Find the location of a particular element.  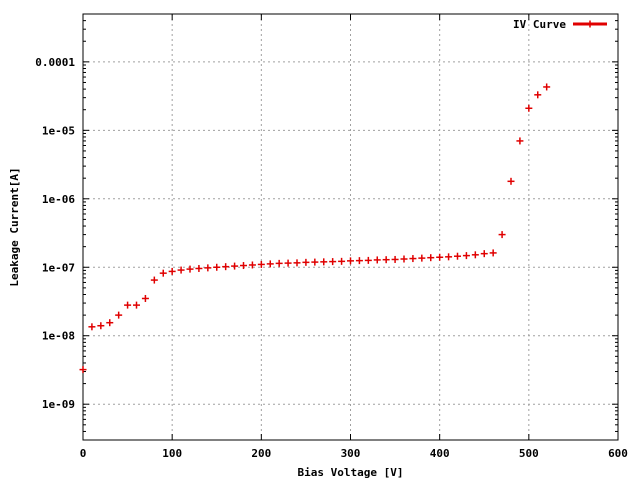

y-tick-label: 1e-07 is located at coordinates (58, 267).